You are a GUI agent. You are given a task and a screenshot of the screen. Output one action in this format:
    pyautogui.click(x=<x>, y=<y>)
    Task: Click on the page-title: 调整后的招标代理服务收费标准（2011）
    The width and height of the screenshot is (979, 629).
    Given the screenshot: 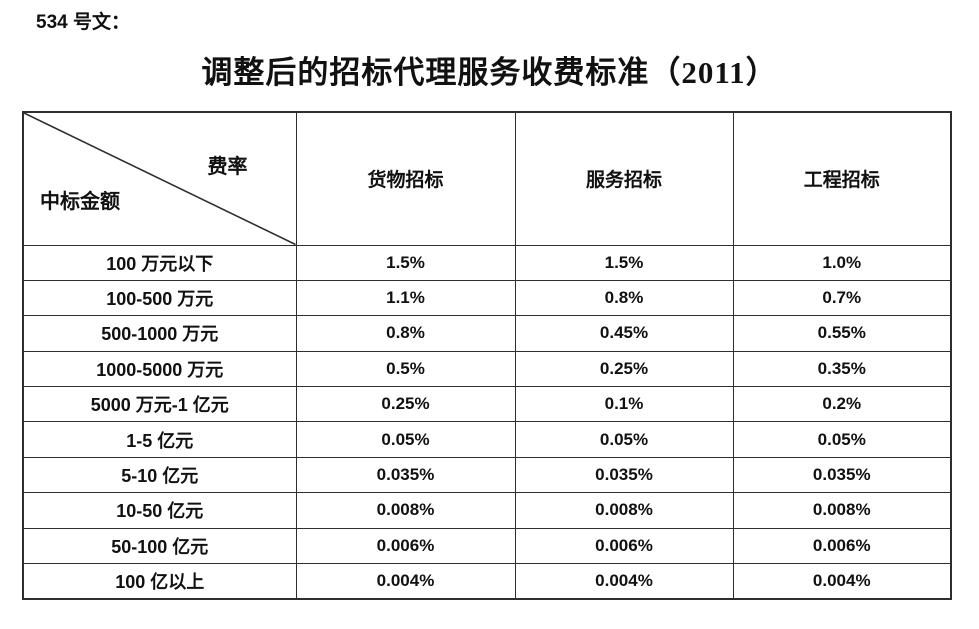 What is the action you would take?
    pyautogui.click(x=489, y=72)
    